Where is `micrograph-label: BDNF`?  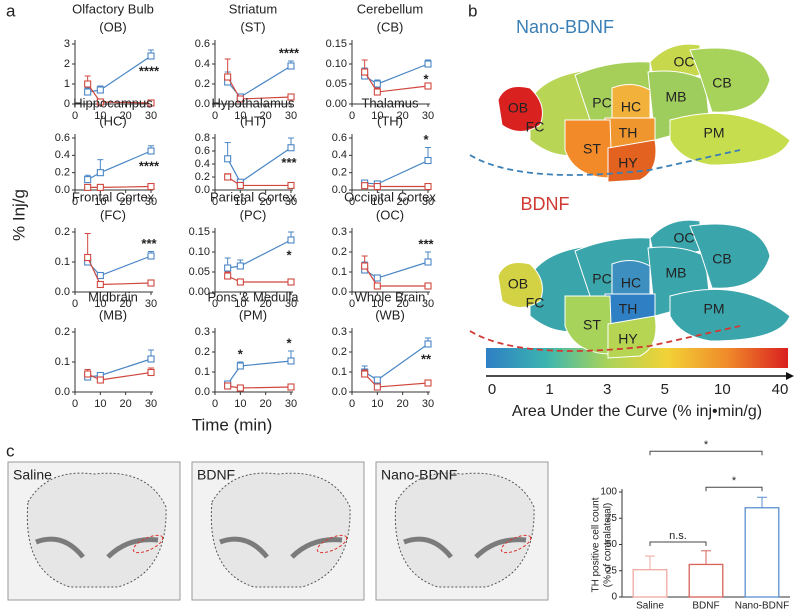
micrograph-label: BDNF is located at coordinates (216, 475).